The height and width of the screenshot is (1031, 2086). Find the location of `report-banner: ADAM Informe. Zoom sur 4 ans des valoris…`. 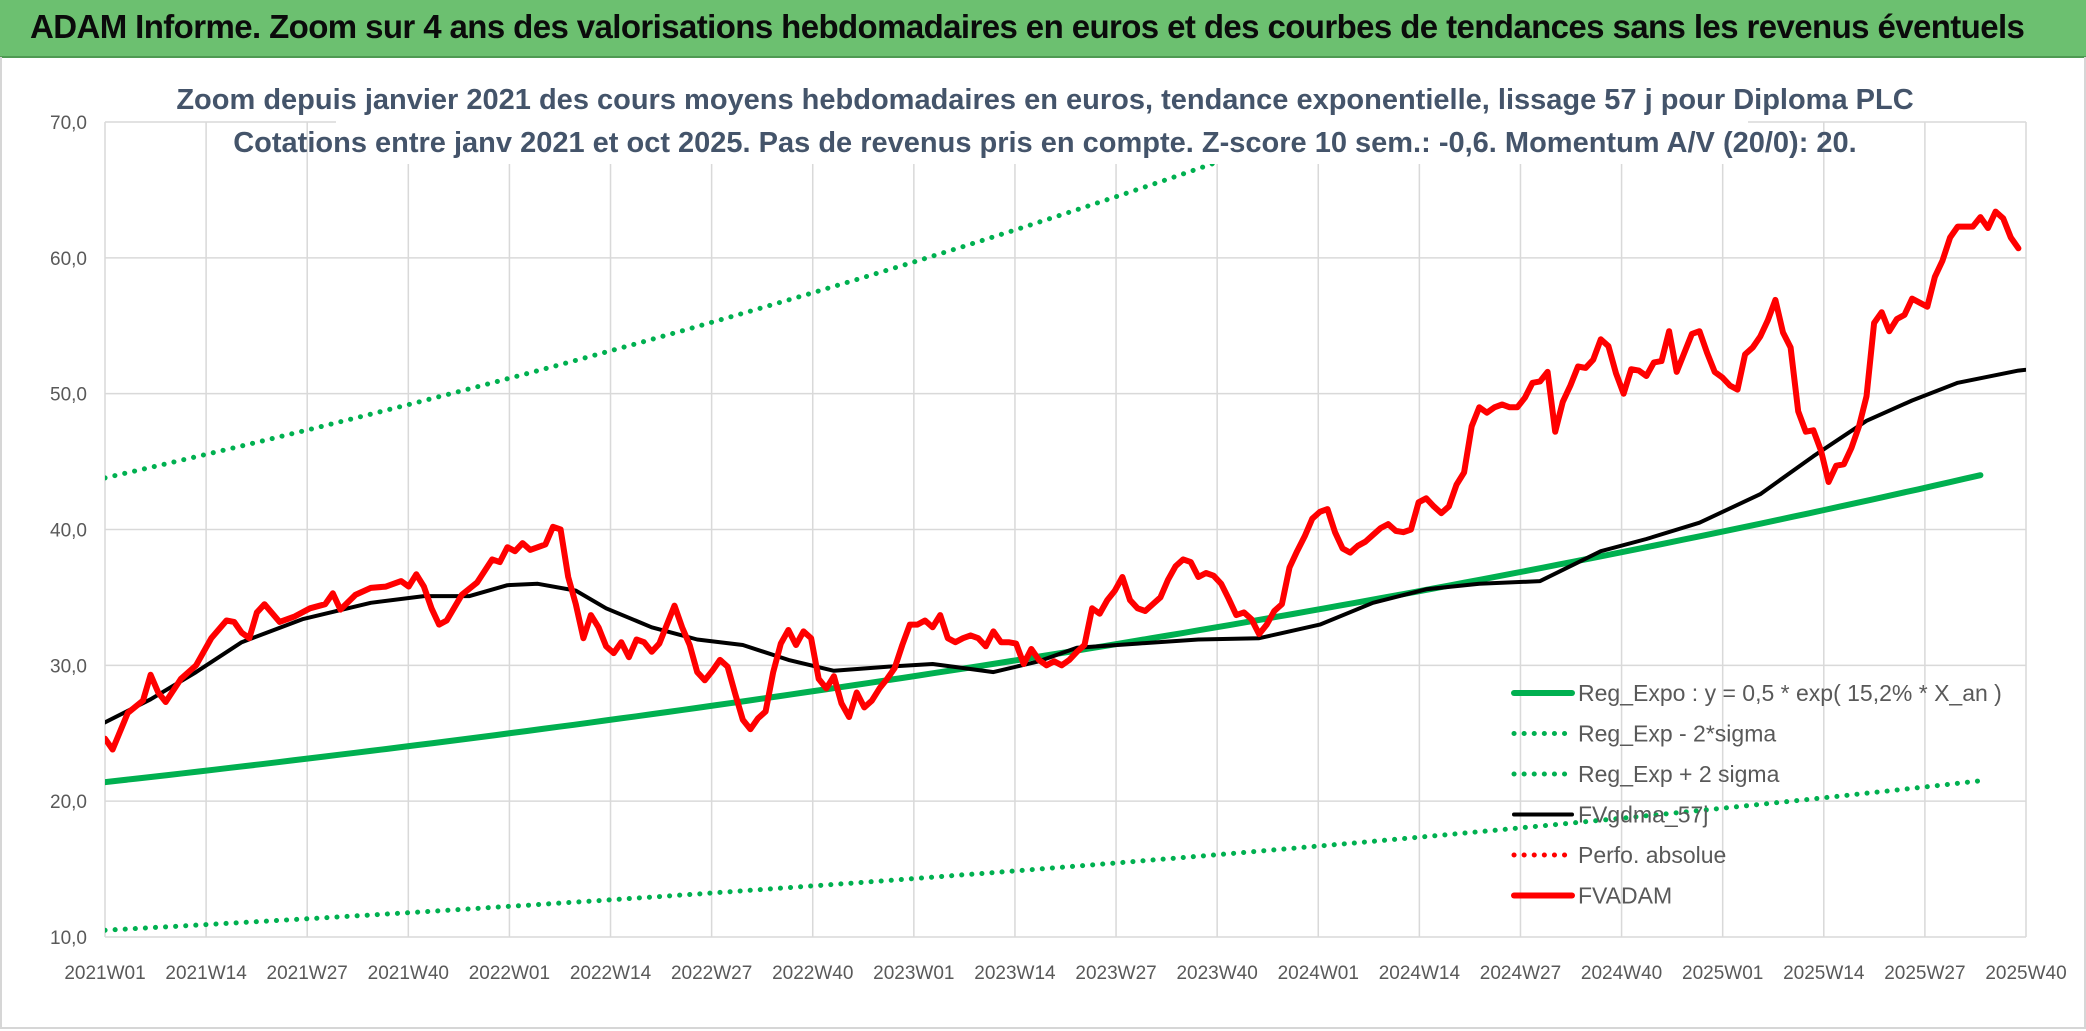

report-banner: ADAM Informe. Zoom sur 4 ans des valoris… is located at coordinates (1043, 29).